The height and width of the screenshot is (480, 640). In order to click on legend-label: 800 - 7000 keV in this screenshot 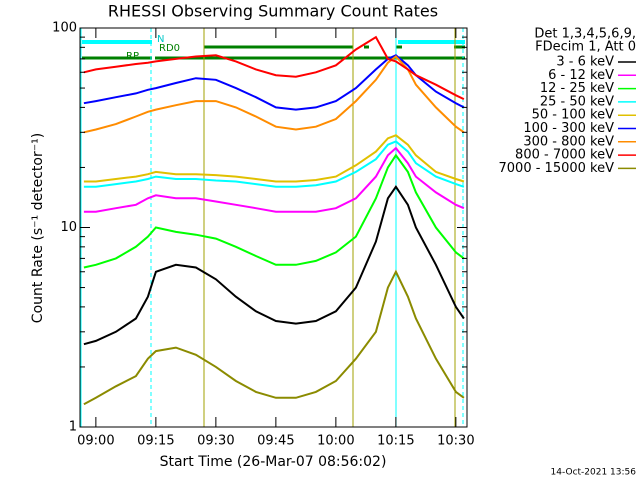, I will do `click(564, 155)`.